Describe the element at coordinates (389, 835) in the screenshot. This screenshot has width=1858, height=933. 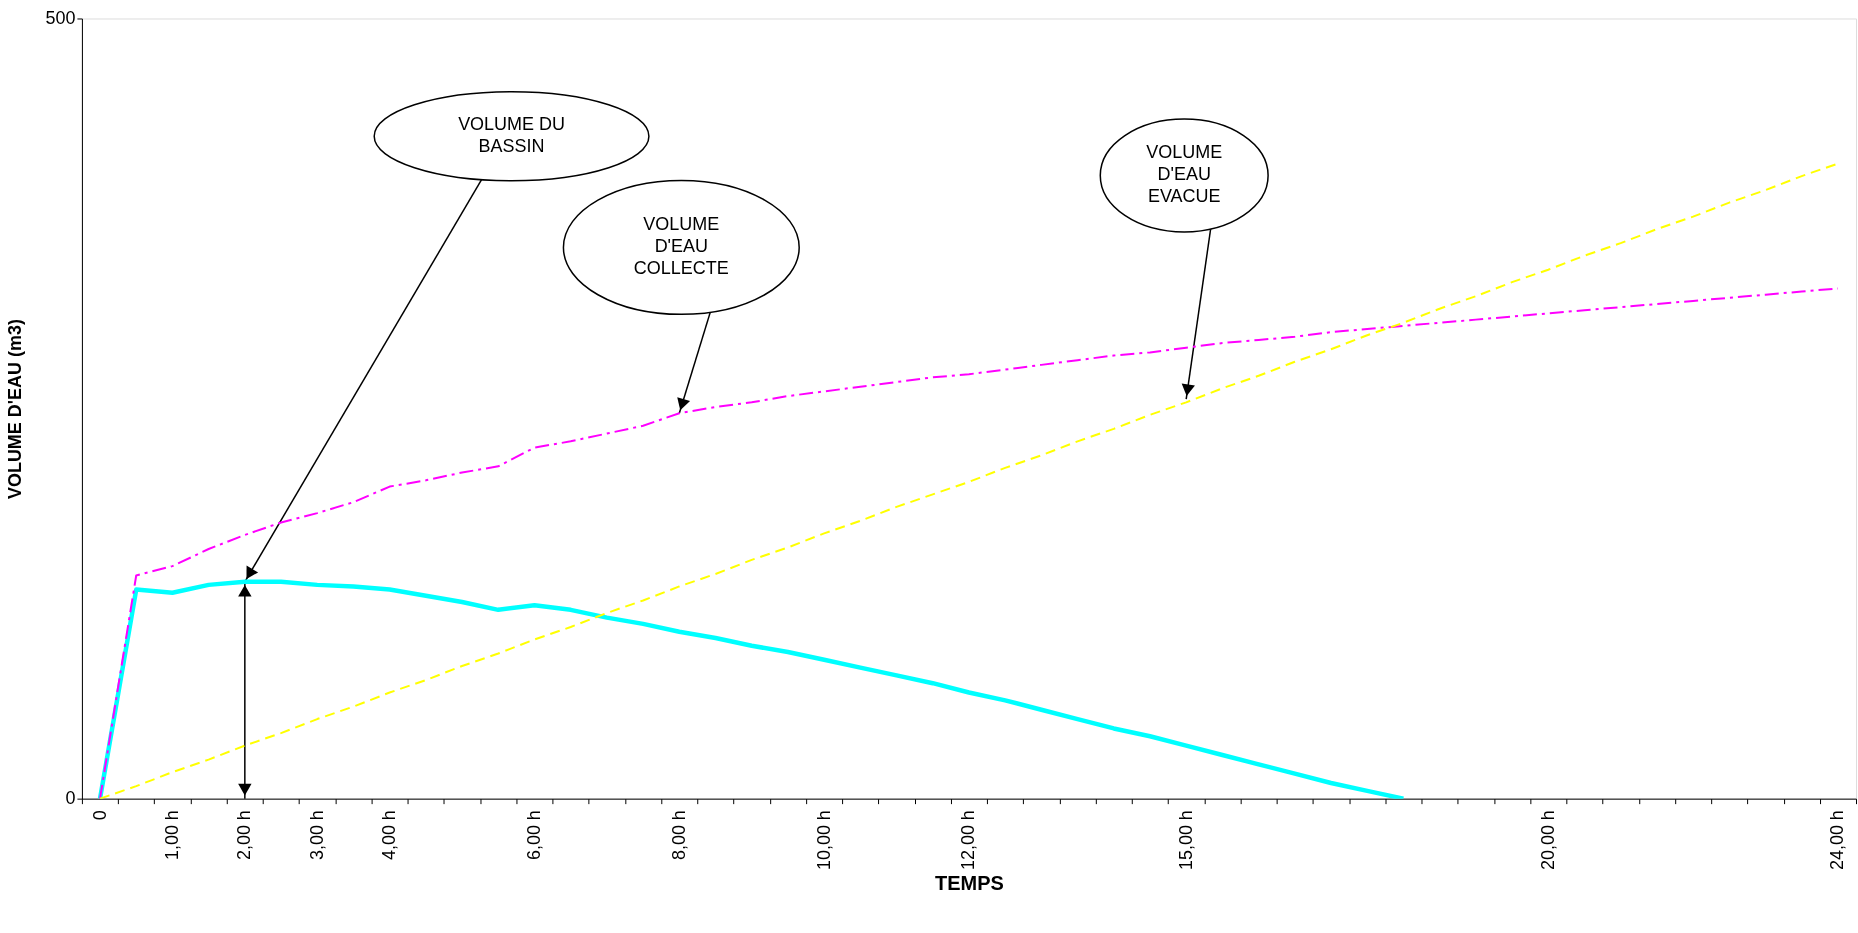
I see `x-tick-label: 4,00 h` at that location.